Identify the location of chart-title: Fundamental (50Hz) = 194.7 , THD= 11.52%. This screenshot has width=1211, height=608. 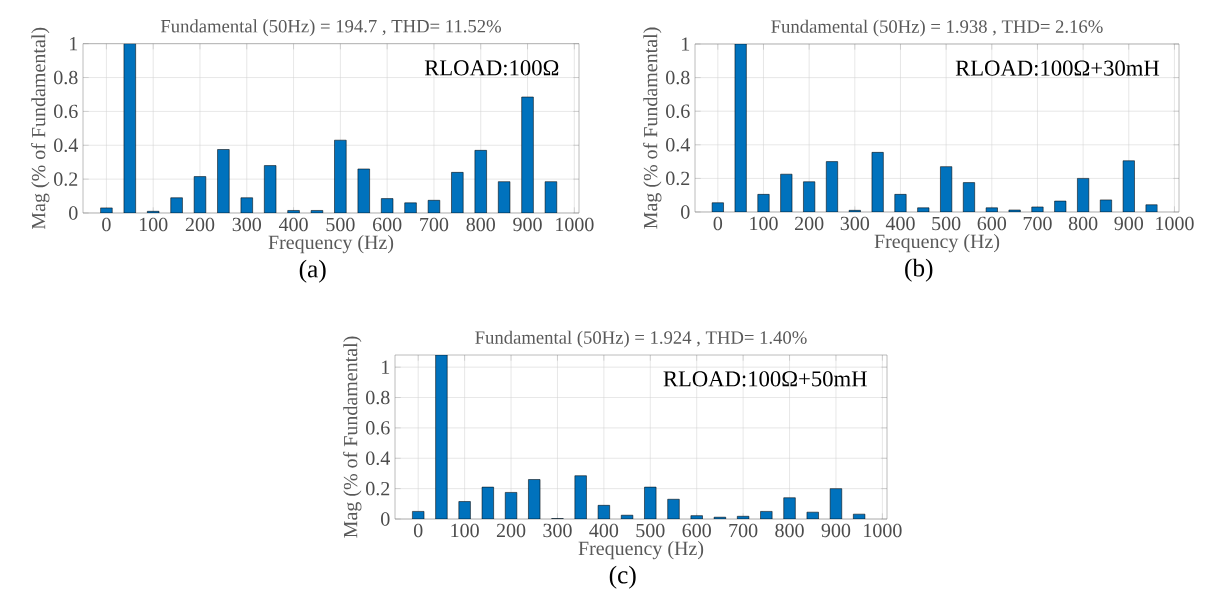
(331, 28).